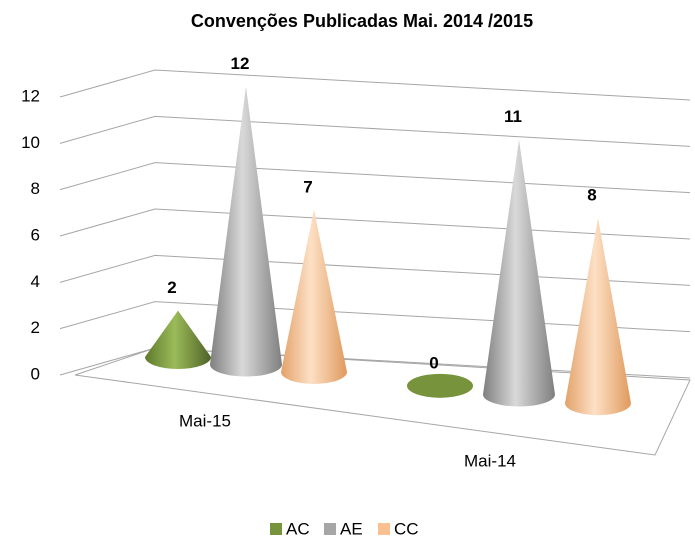 The height and width of the screenshot is (541, 695). What do you see at coordinates (406, 528) in the screenshot?
I see `legend-label: CC` at bounding box center [406, 528].